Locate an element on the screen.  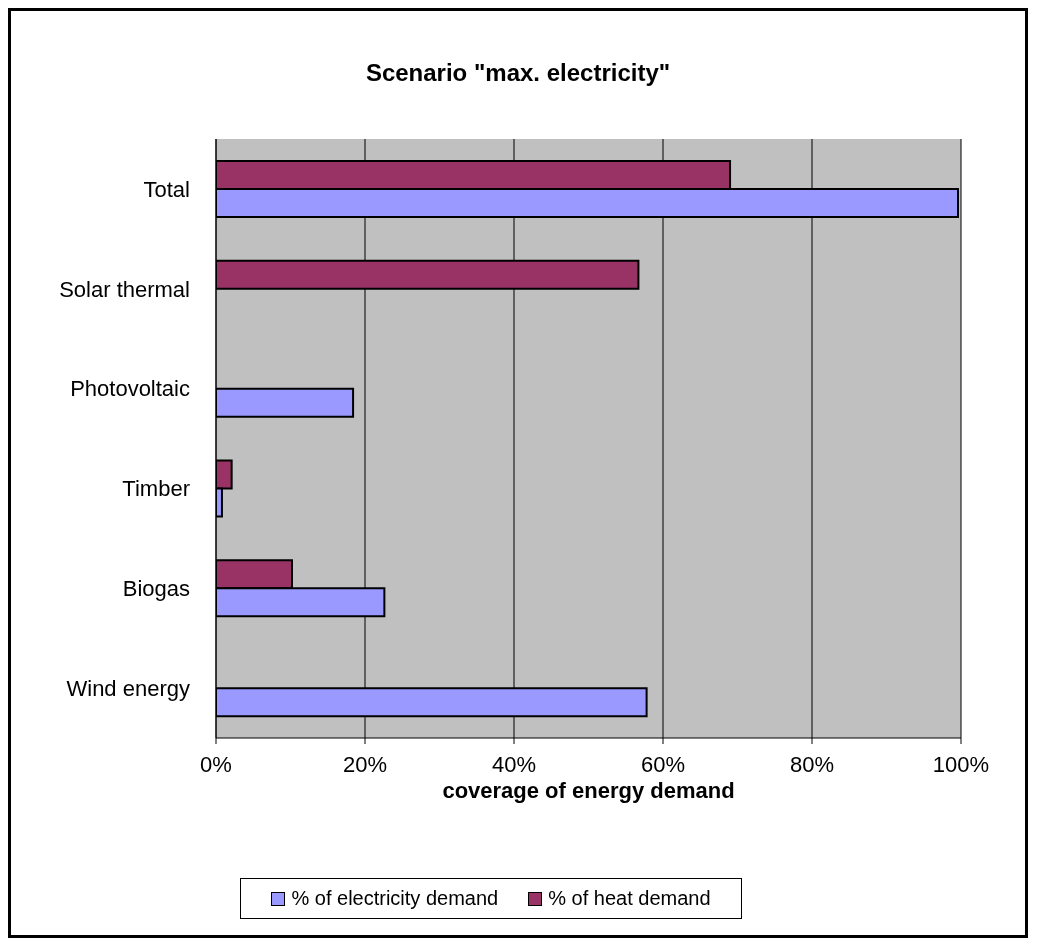
legend-label: % of heat demand is located at coordinates (629, 898).